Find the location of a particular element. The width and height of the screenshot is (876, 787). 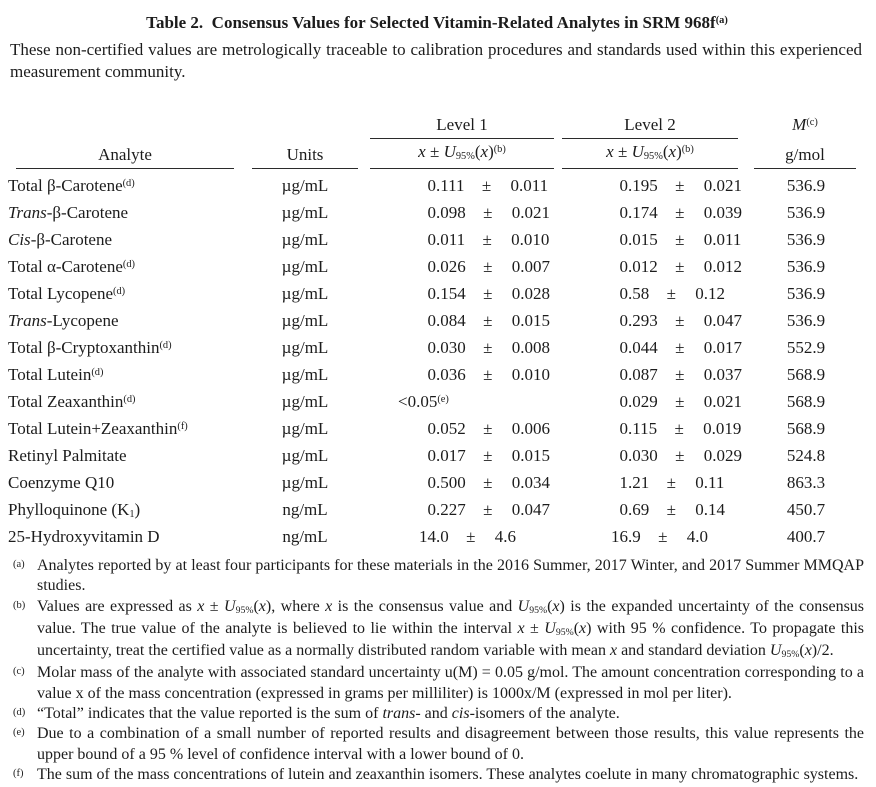

uncertainty-value: 0.12 is located at coordinates (710, 293).